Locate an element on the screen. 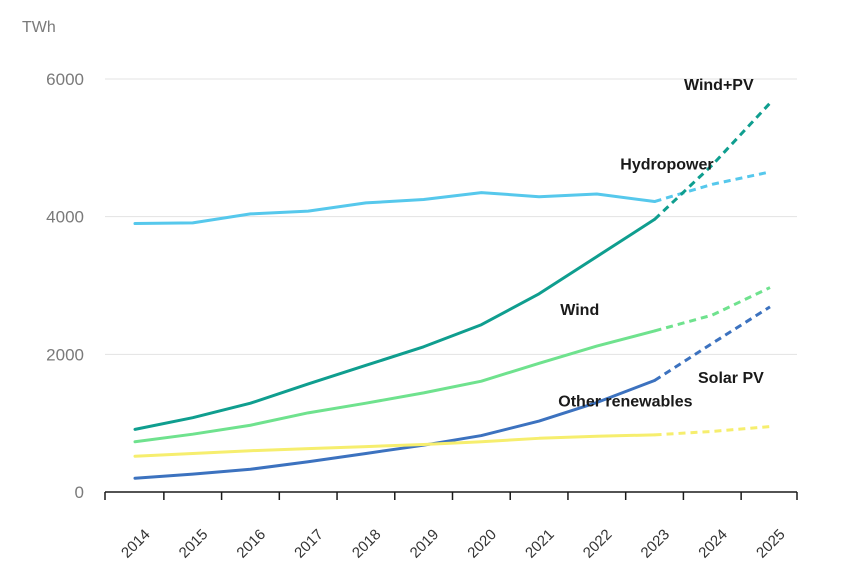 The width and height of the screenshot is (842, 578). y-tick-label: 6000 is located at coordinates (65, 79).